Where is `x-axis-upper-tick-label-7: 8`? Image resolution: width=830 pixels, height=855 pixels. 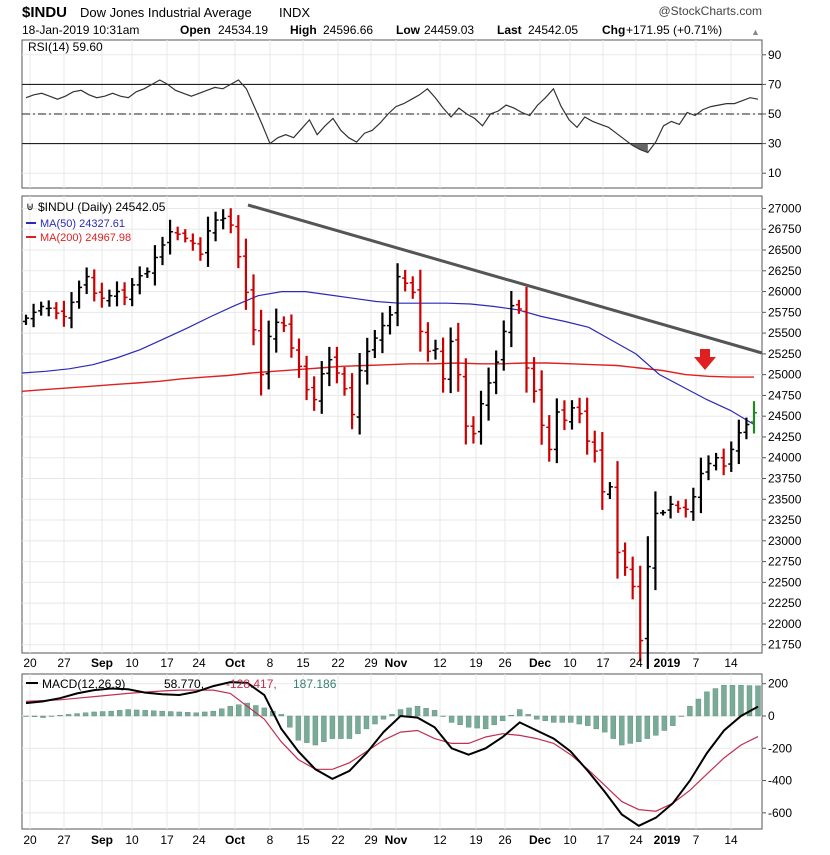 x-axis-upper-tick-label-7: 8 is located at coordinates (270, 663).